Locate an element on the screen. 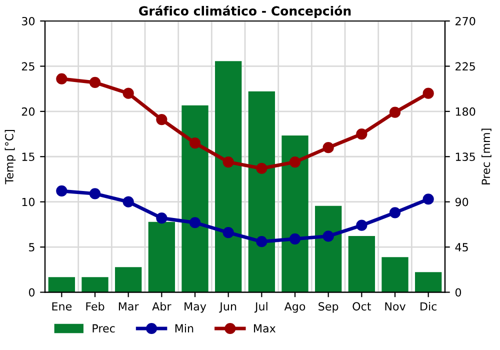  y2-tick-label: 225 is located at coordinates (465, 66).